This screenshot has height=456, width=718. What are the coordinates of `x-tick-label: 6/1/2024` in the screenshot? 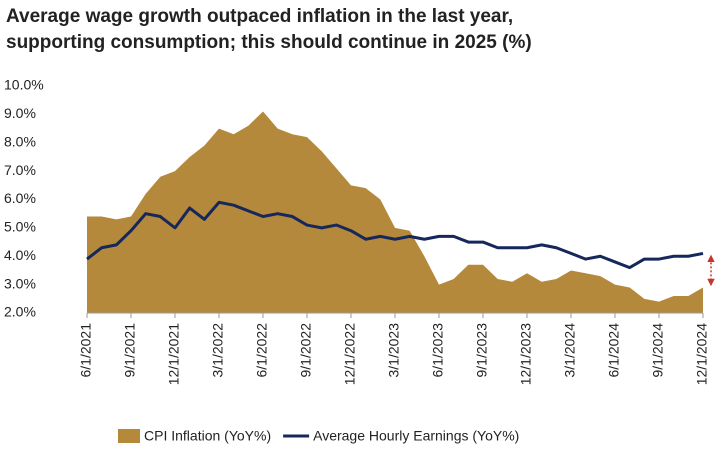 It's located at (614, 350).